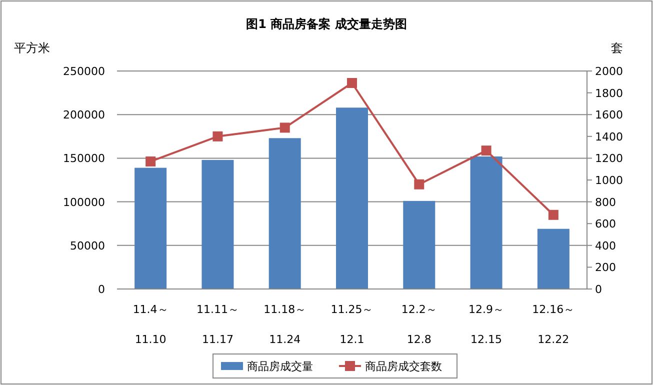  I want to click on y-tick-label: 250000, so click(84, 71).